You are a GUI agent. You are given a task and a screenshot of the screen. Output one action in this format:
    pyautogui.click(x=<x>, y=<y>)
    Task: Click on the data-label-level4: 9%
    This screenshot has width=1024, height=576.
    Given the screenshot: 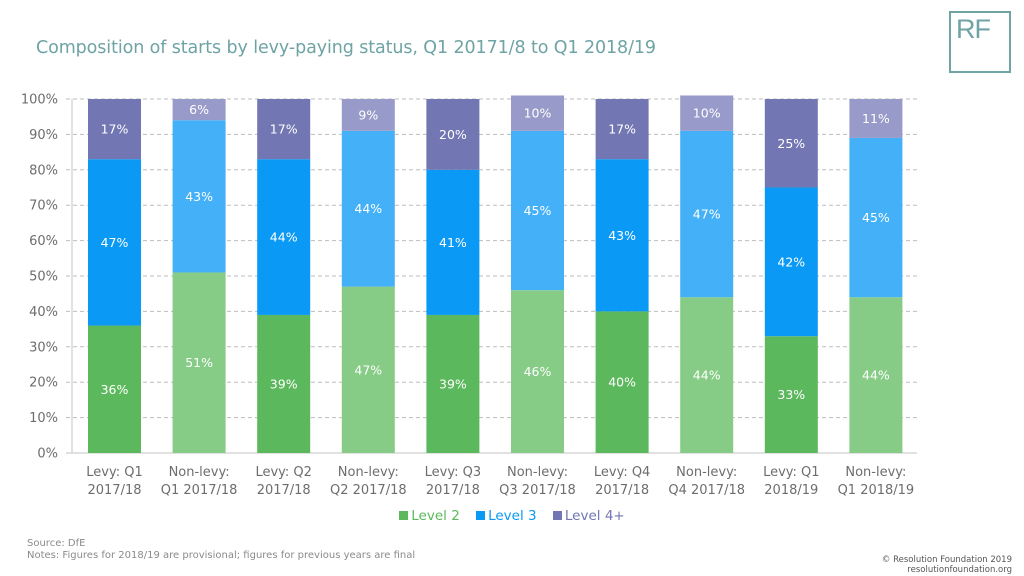 What is the action you would take?
    pyautogui.click(x=368, y=114)
    